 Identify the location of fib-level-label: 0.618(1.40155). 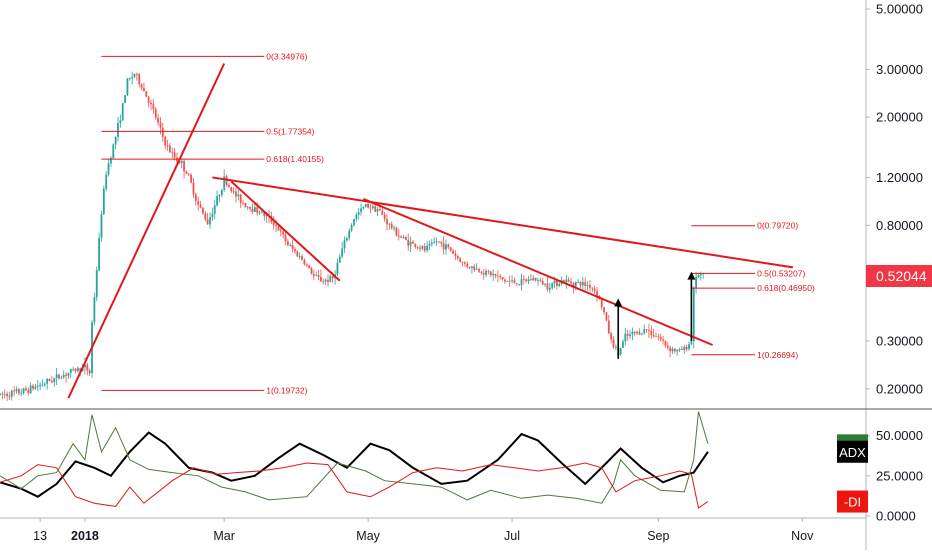
(295, 159).